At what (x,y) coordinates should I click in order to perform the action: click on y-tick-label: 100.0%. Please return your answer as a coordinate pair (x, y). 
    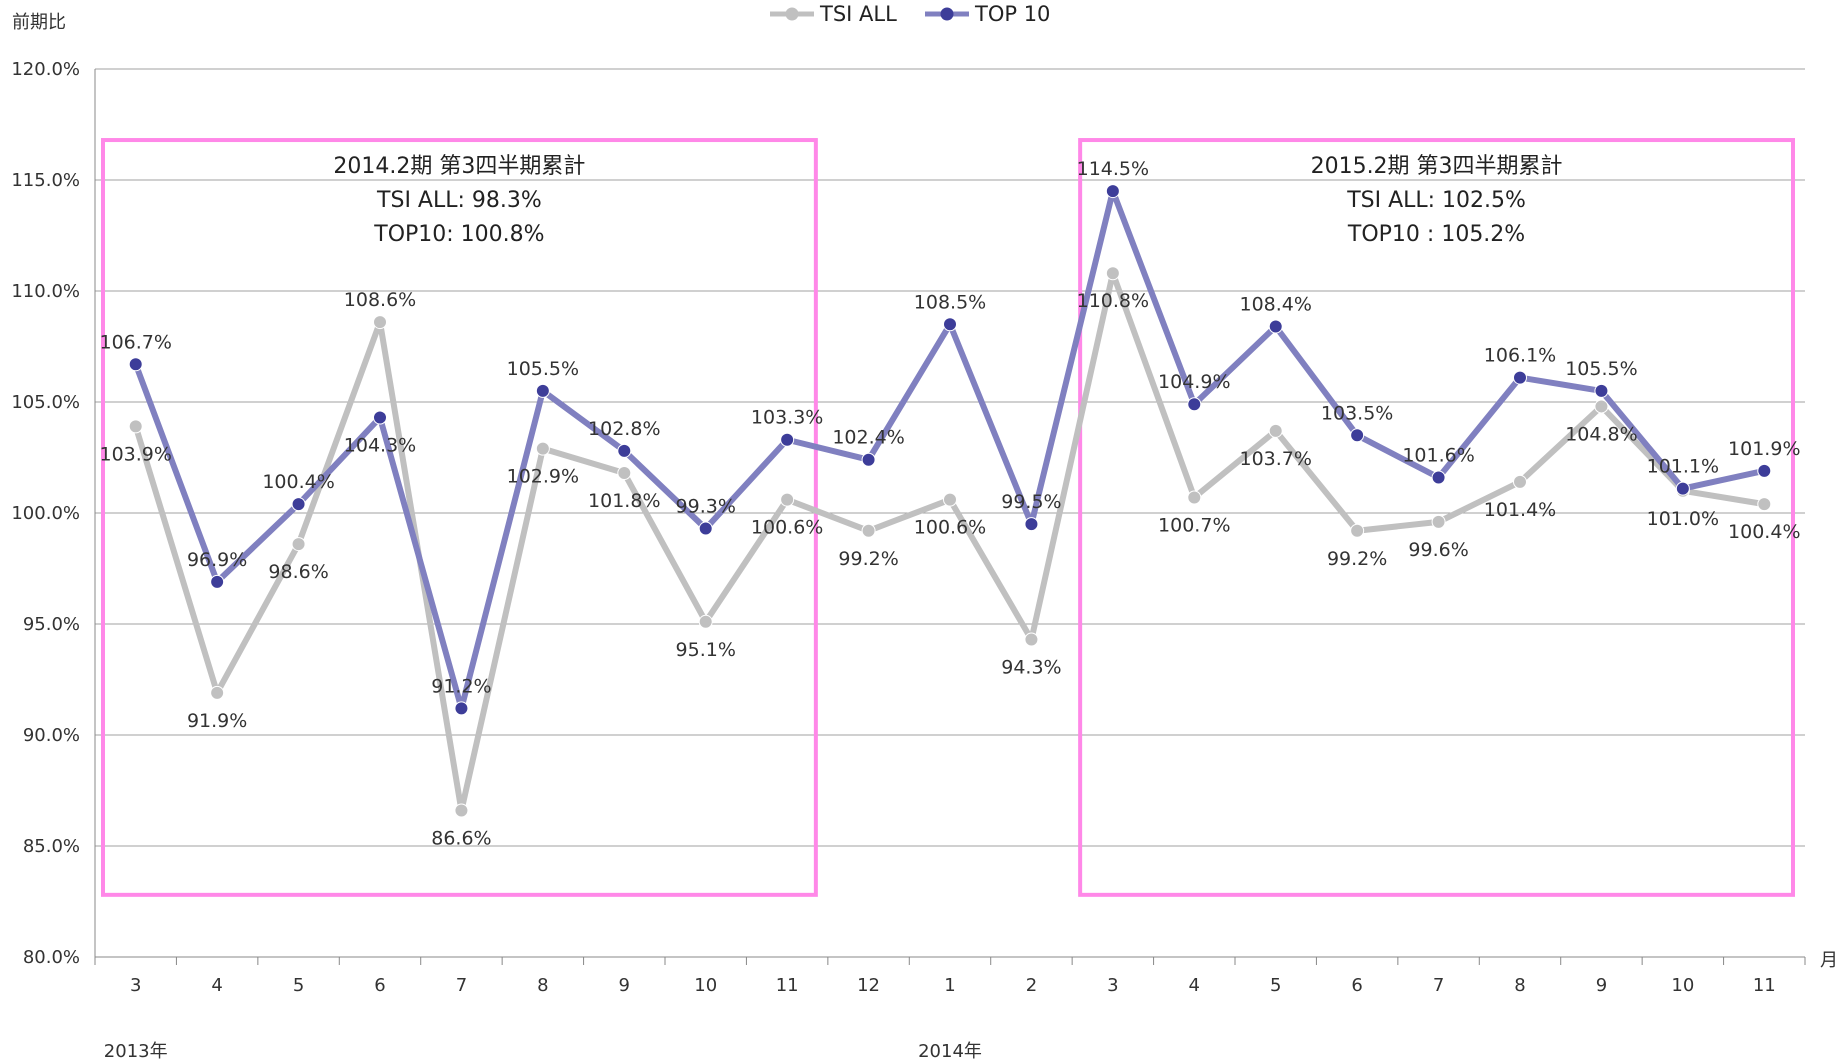
    Looking at the image, I should click on (45, 513).